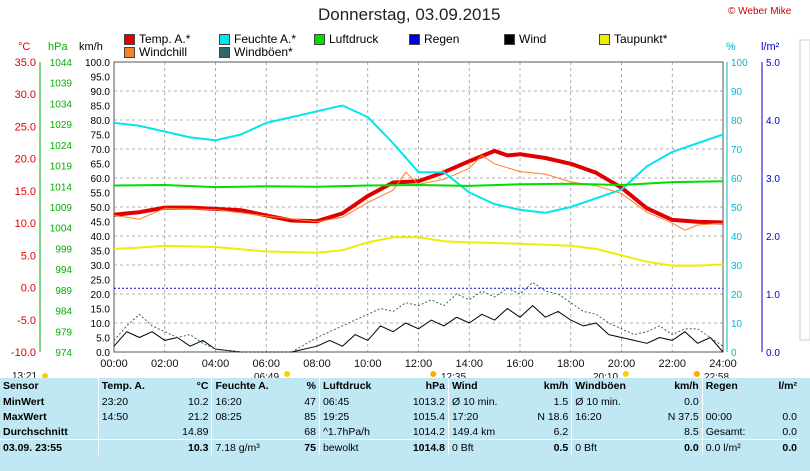 The height and width of the screenshot is (471, 810). Describe the element at coordinates (737, 121) in the screenshot. I see `tick-label-humidity: 80` at that location.